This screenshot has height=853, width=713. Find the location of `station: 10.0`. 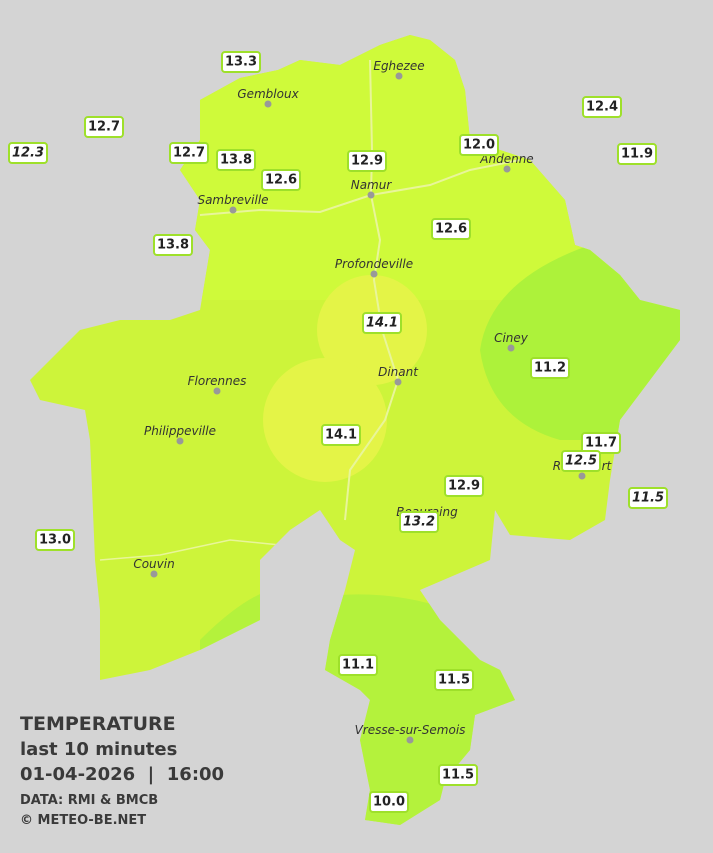

station: 10.0 is located at coordinates (389, 802).